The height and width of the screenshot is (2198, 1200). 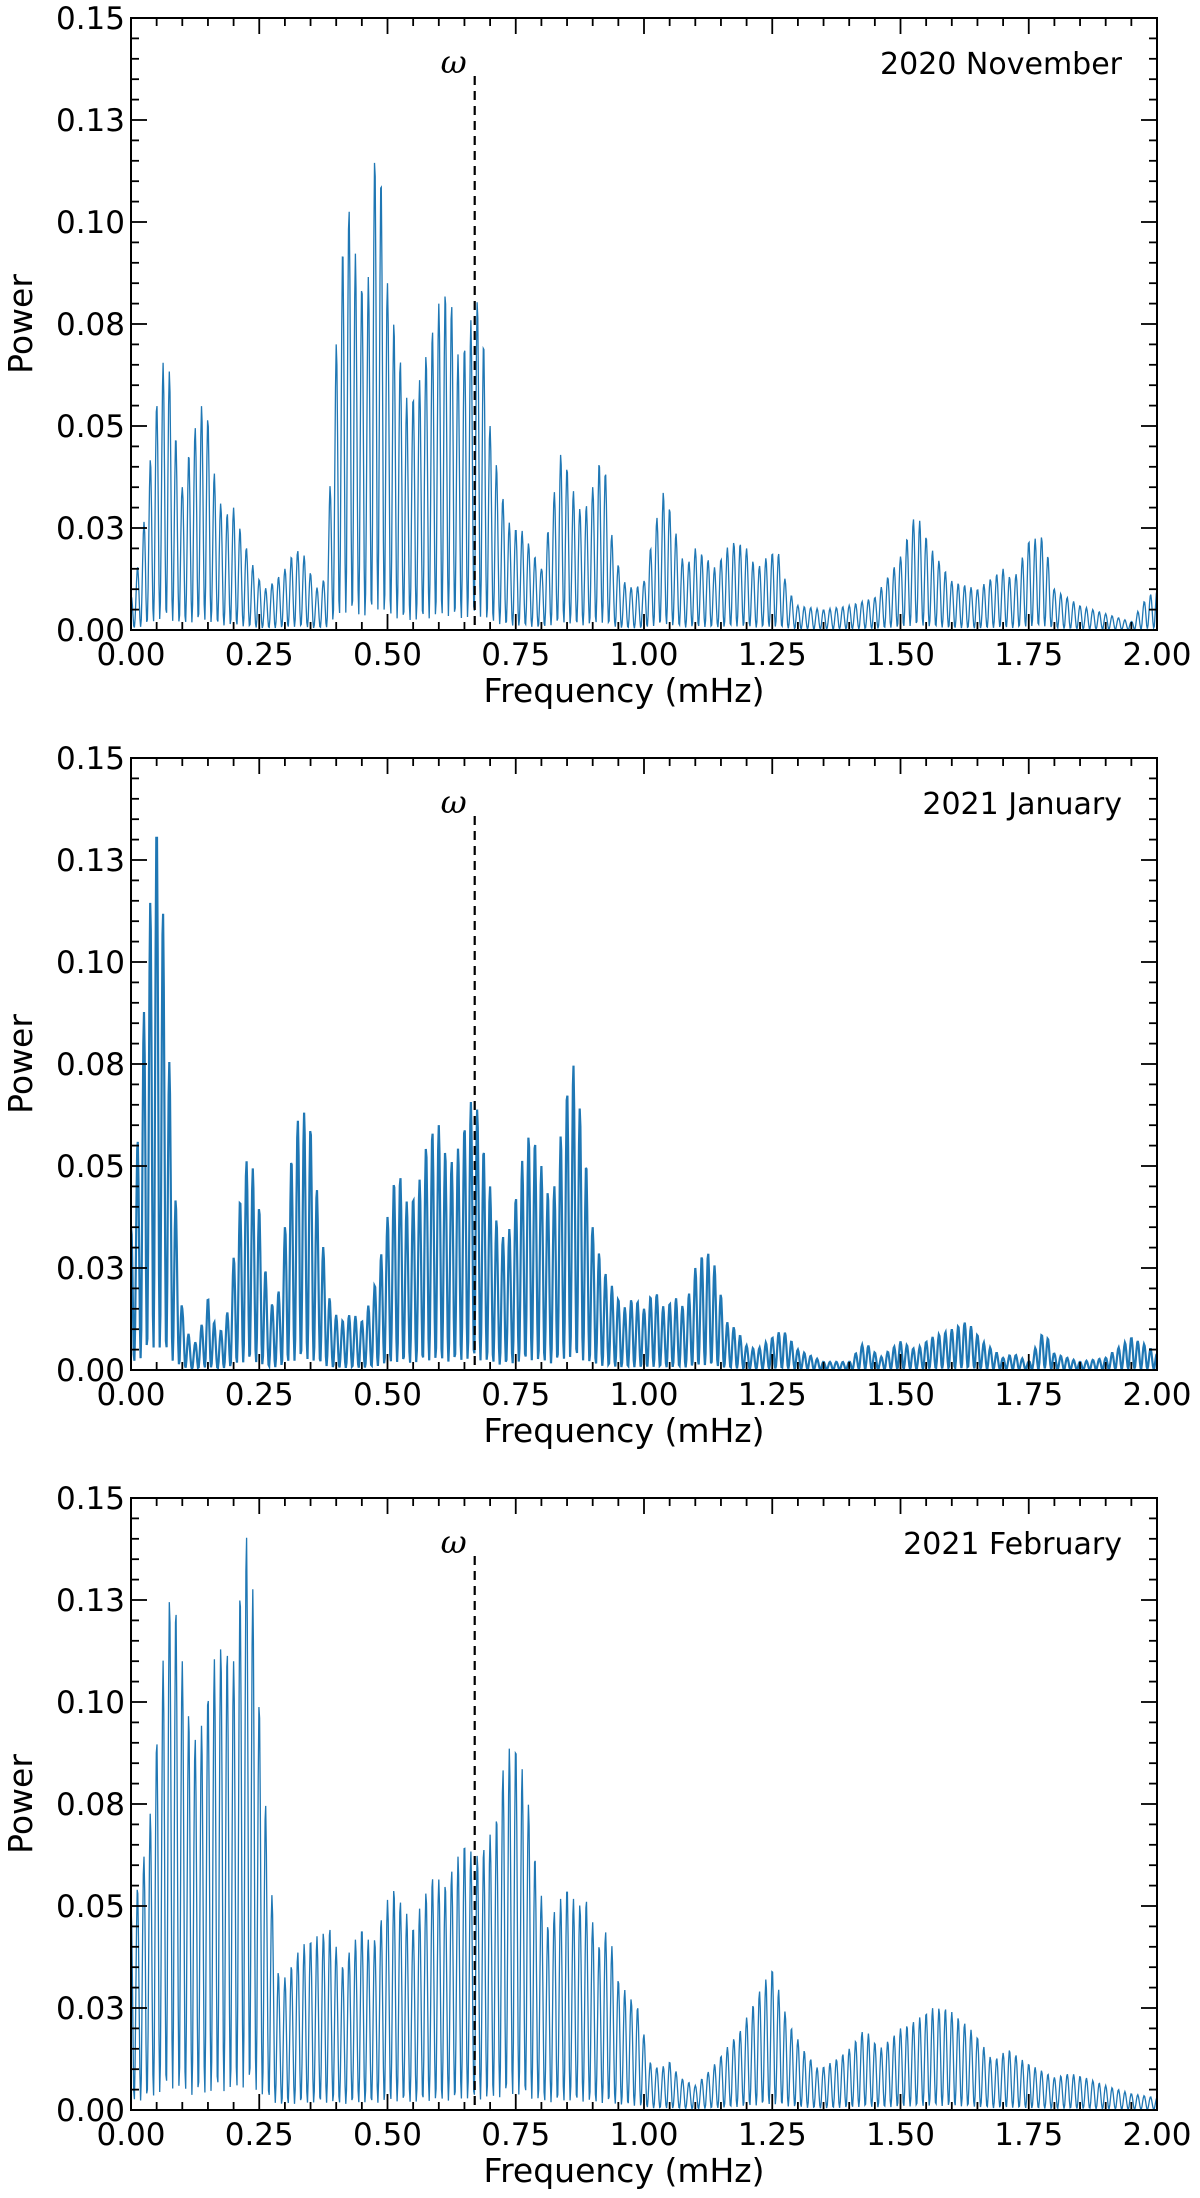 I want to click on panel-label: 2021 January, so click(x=1022, y=804).